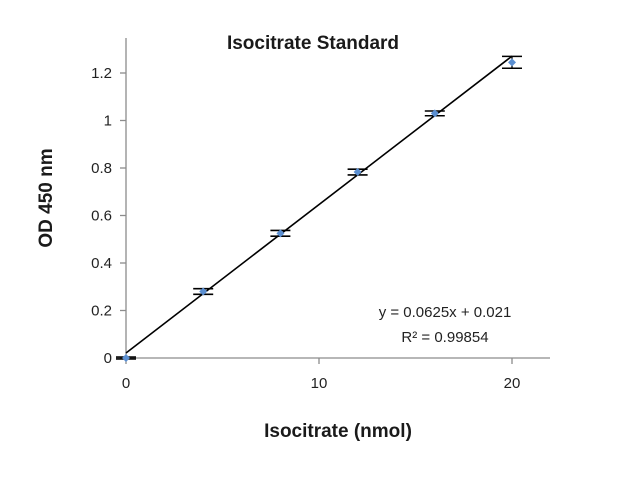 This screenshot has height=479, width=640. What do you see at coordinates (444, 337) in the screenshot?
I see `r-squared-label: R² = 0.99854` at bounding box center [444, 337].